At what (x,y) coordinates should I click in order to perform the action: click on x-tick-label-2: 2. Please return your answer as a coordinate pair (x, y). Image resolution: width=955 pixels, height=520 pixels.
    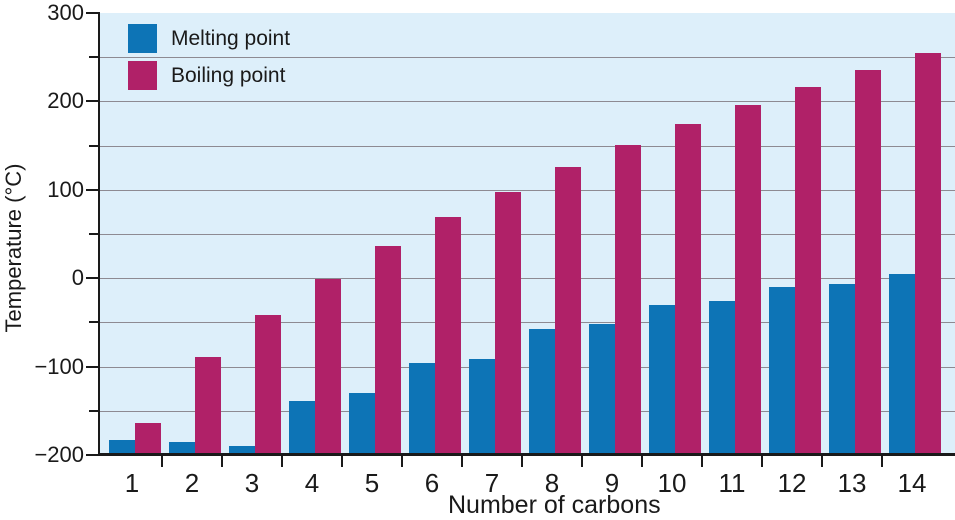
    Looking at the image, I should click on (192, 483).